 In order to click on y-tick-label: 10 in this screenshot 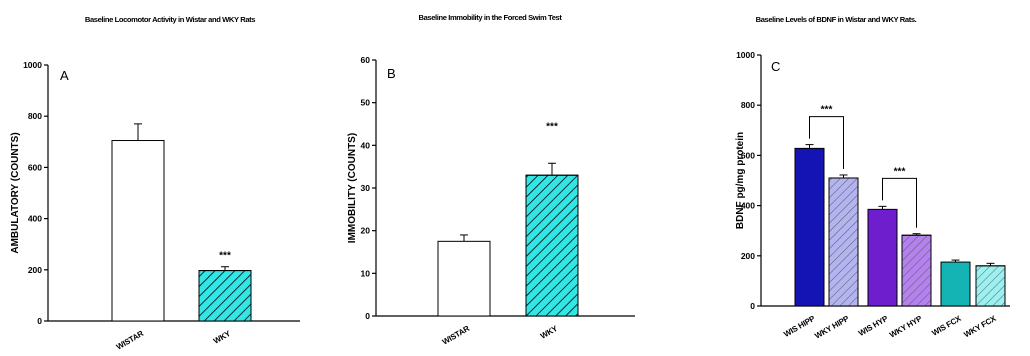, I will do `click(366, 273)`.